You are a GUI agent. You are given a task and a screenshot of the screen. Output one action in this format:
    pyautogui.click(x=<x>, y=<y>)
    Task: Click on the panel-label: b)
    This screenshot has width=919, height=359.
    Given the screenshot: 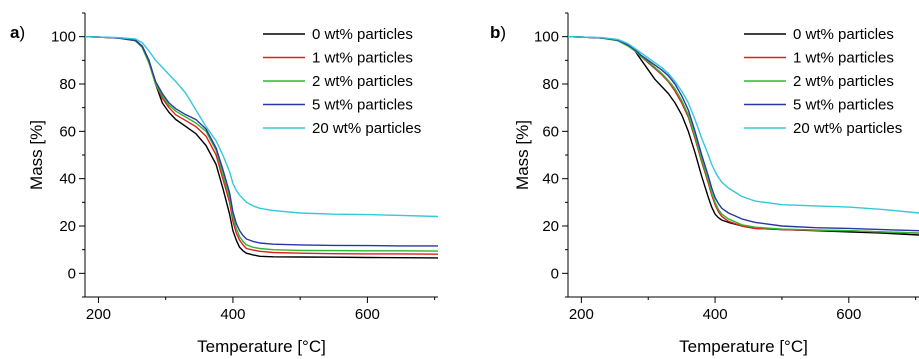 What is the action you would take?
    pyautogui.click(x=498, y=32)
    